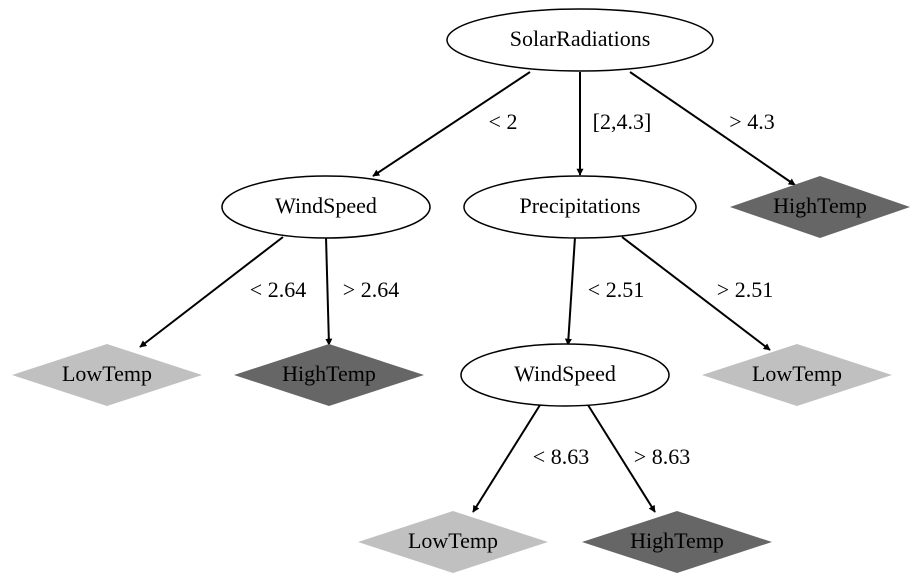 The height and width of the screenshot is (579, 910). What do you see at coordinates (745, 289) in the screenshot?
I see `edge-label: > 2.51` at bounding box center [745, 289].